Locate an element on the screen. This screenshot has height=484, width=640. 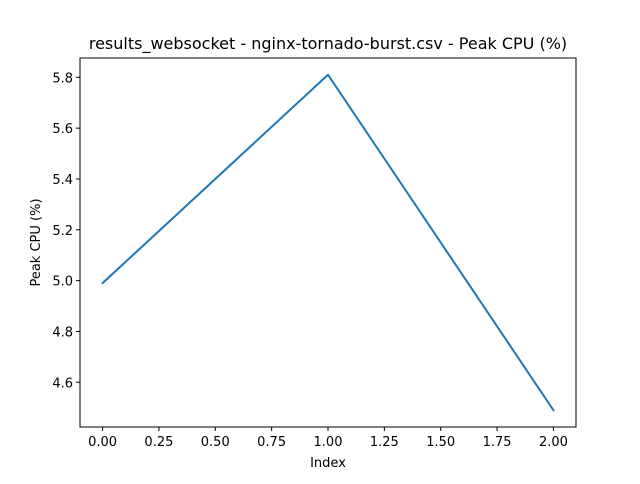
x-tick-label: 0.00 is located at coordinates (102, 442).